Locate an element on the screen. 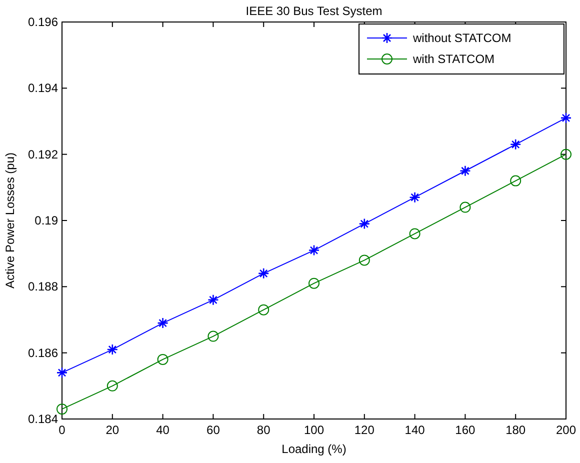  y-tick-label: 0.192 is located at coordinates (43, 154).